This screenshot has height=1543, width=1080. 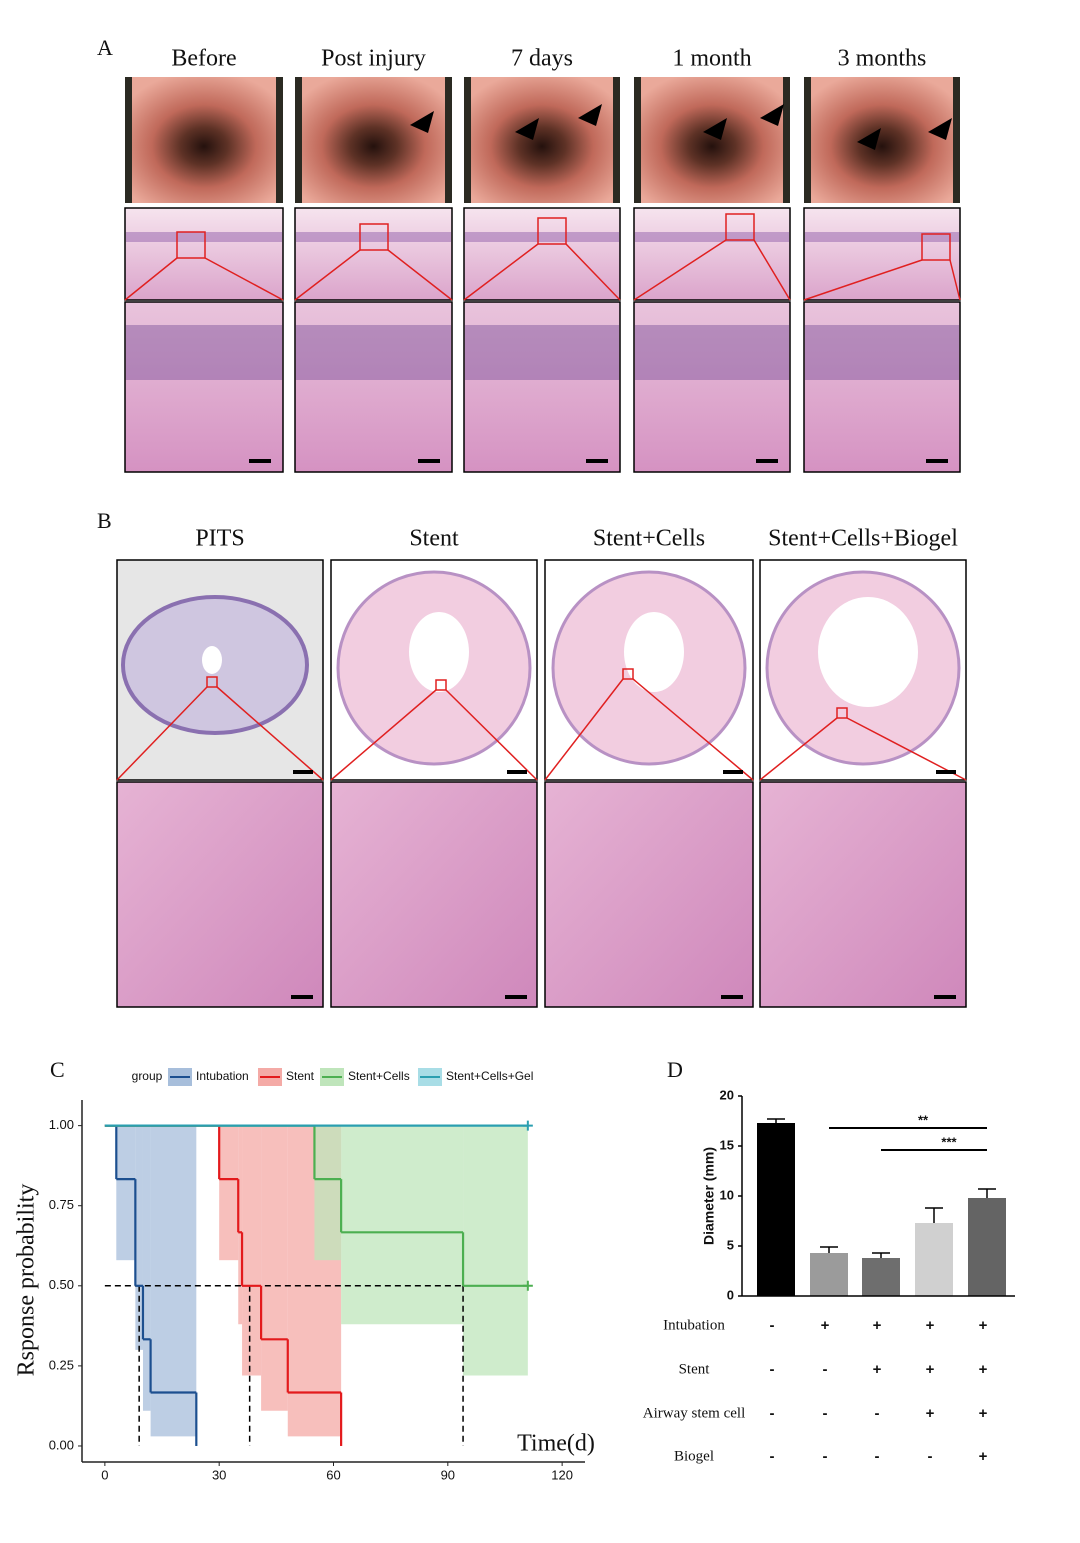 What do you see at coordinates (61, 1204) in the screenshot?
I see `y-tick-label: 0.75` at bounding box center [61, 1204].